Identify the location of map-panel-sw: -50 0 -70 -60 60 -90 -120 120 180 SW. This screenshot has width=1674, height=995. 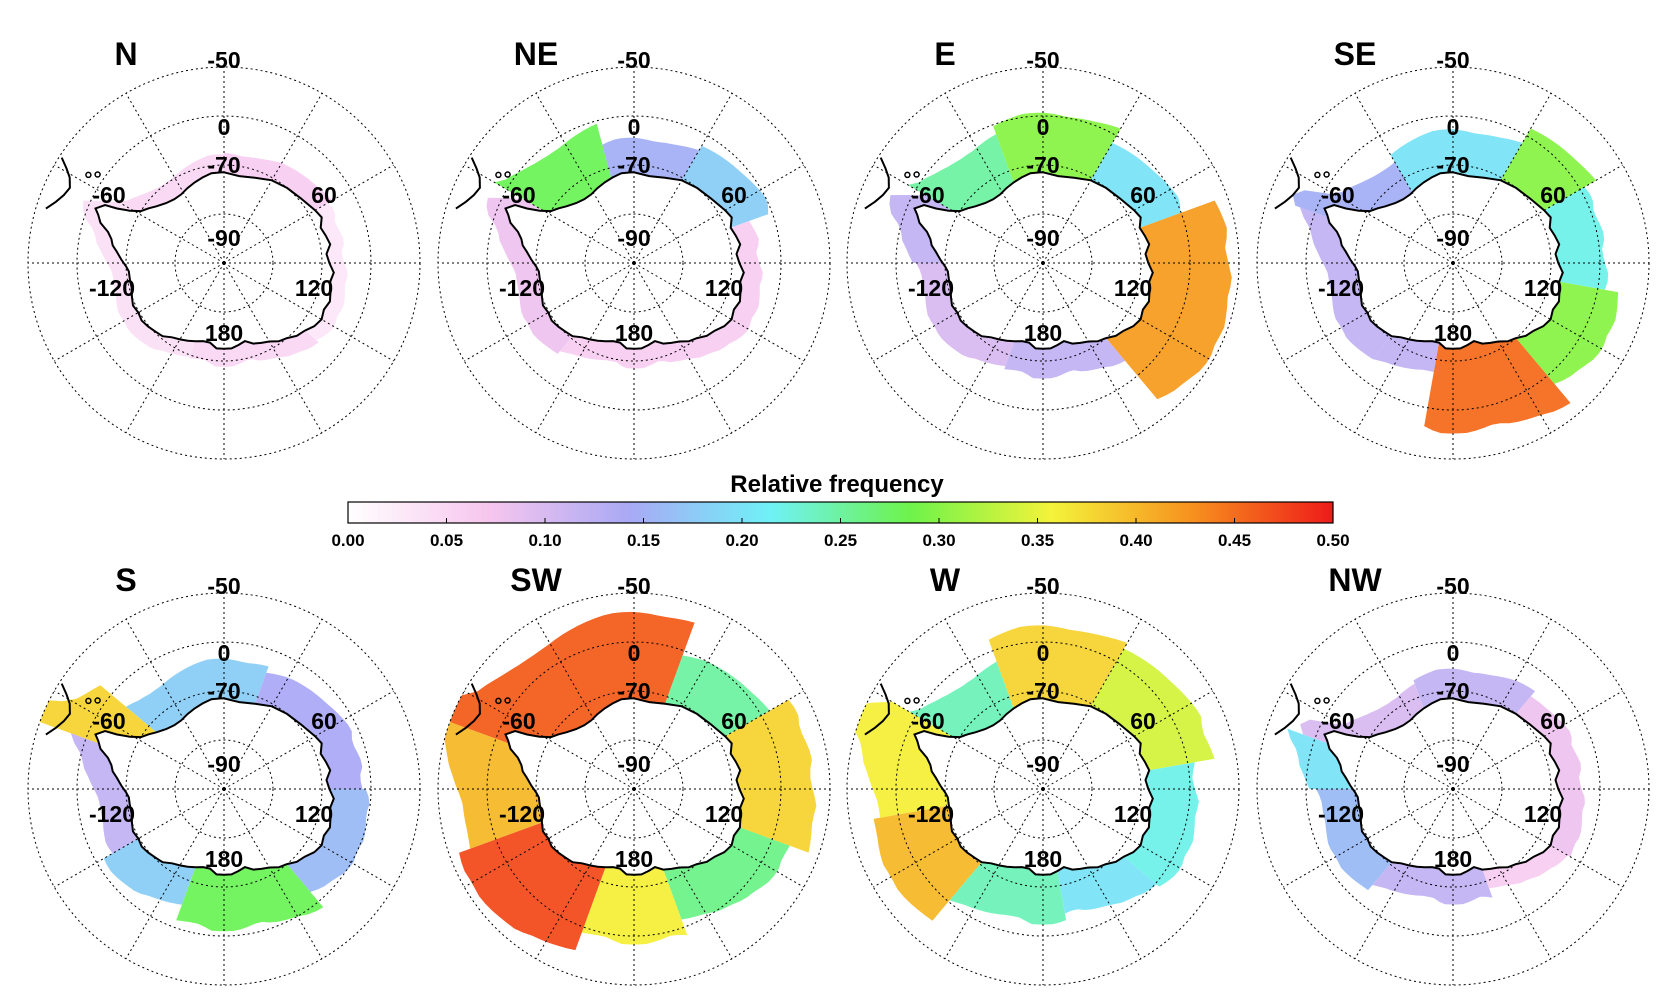
(634, 774).